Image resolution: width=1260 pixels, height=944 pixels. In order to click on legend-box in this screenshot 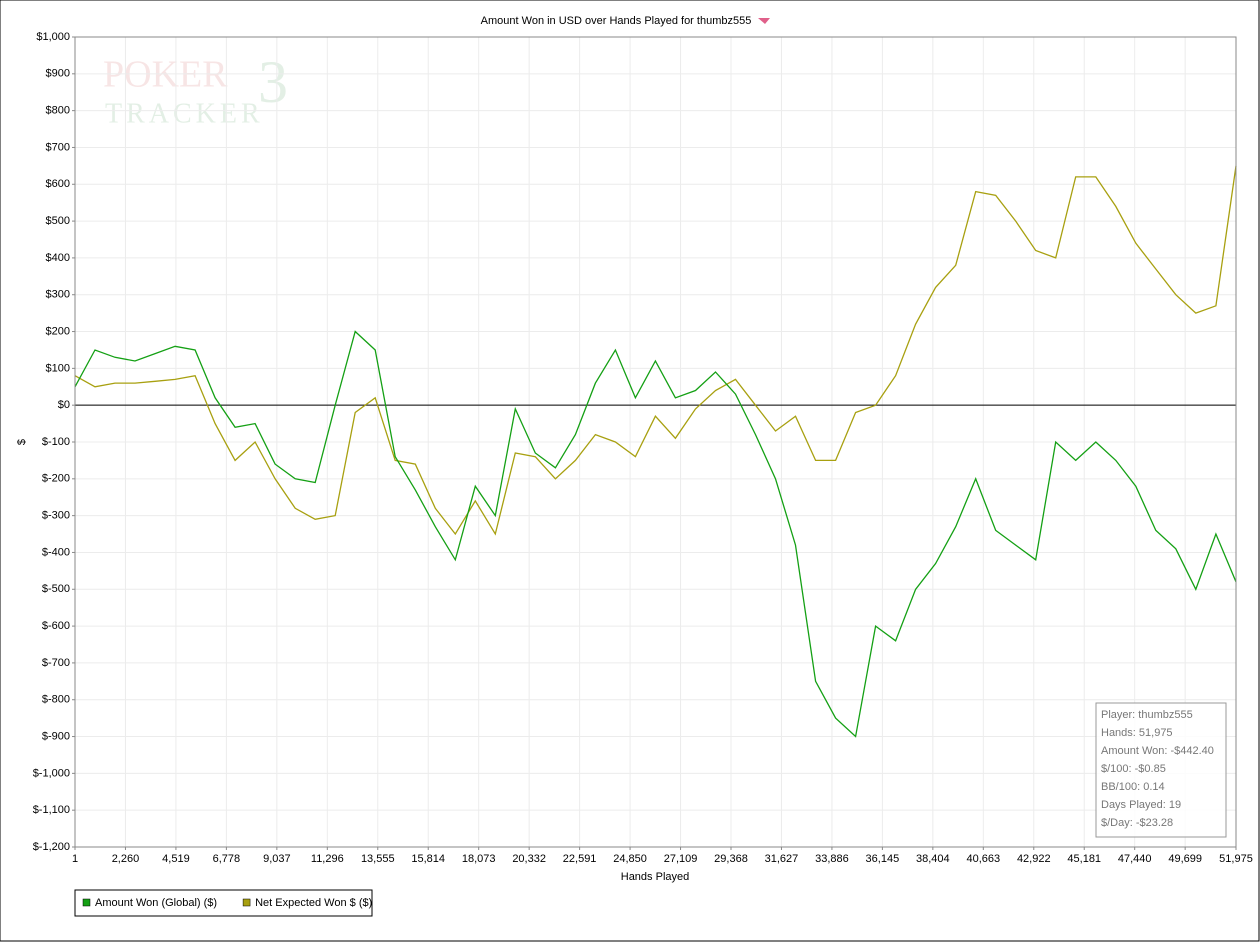, I will do `click(223, 903)`.